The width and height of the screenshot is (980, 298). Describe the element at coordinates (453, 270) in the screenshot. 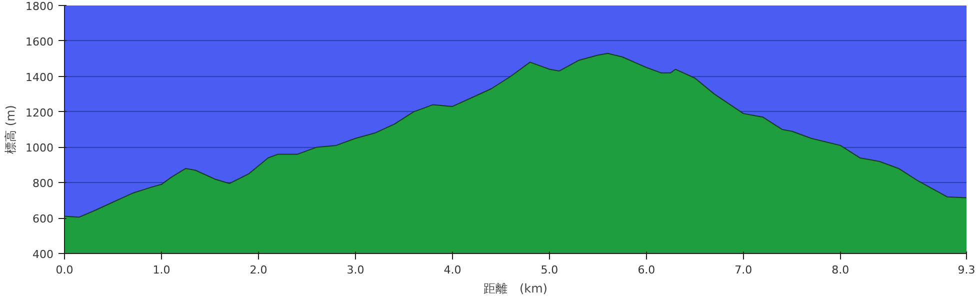

I see `x-tick-label: 4.0` at that location.